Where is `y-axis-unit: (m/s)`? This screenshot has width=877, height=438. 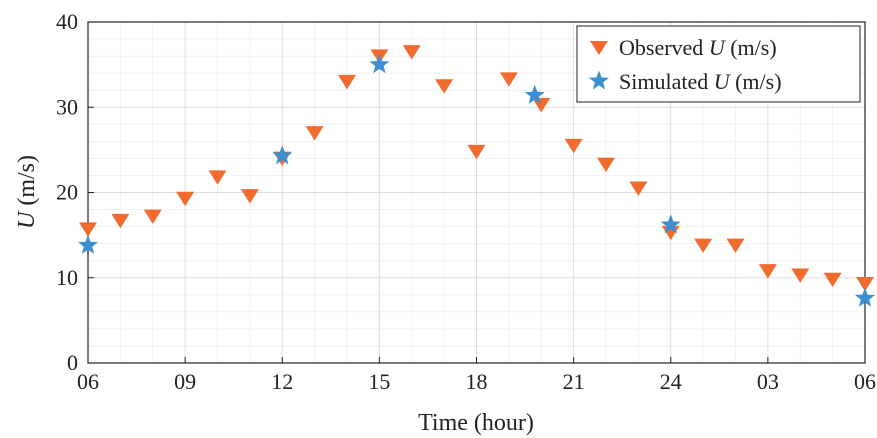 y-axis-unit: (m/s) is located at coordinates (27, 183).